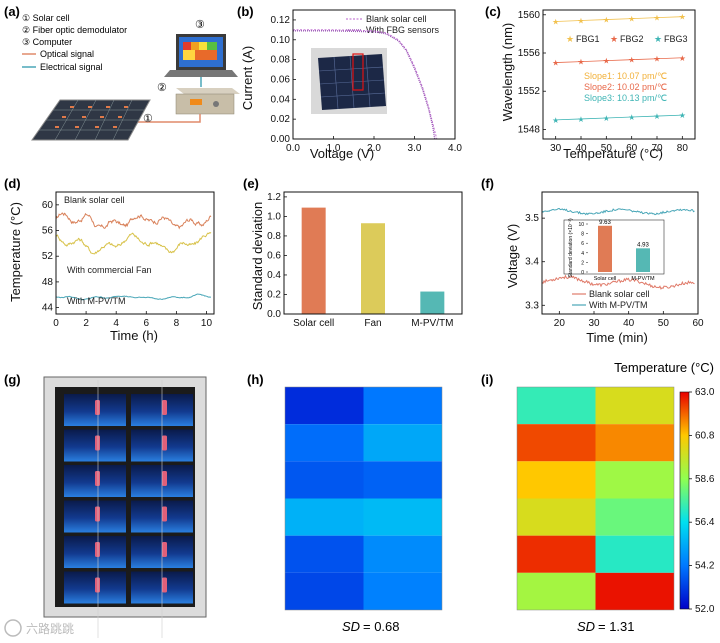 This screenshot has height=643, width=720. Describe the element at coordinates (56, 323) in the screenshot. I see `chart-d-x-tick-label: 0` at that location.